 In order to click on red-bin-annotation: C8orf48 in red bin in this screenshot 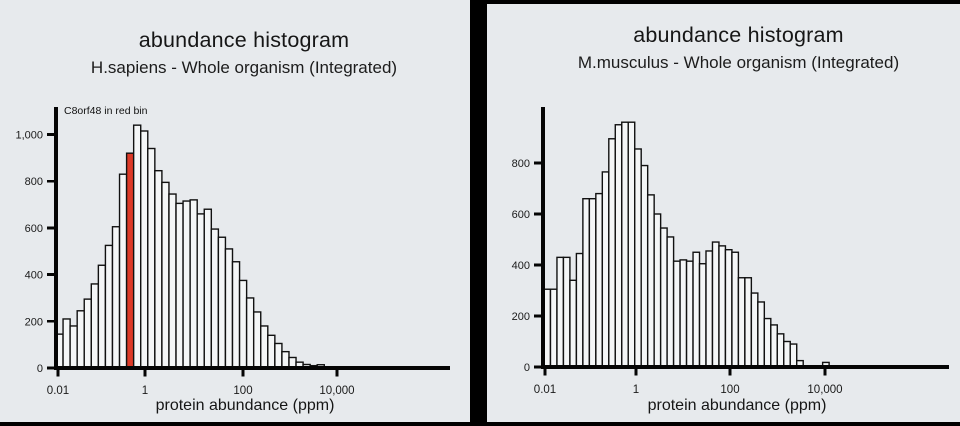, I will do `click(106, 111)`.